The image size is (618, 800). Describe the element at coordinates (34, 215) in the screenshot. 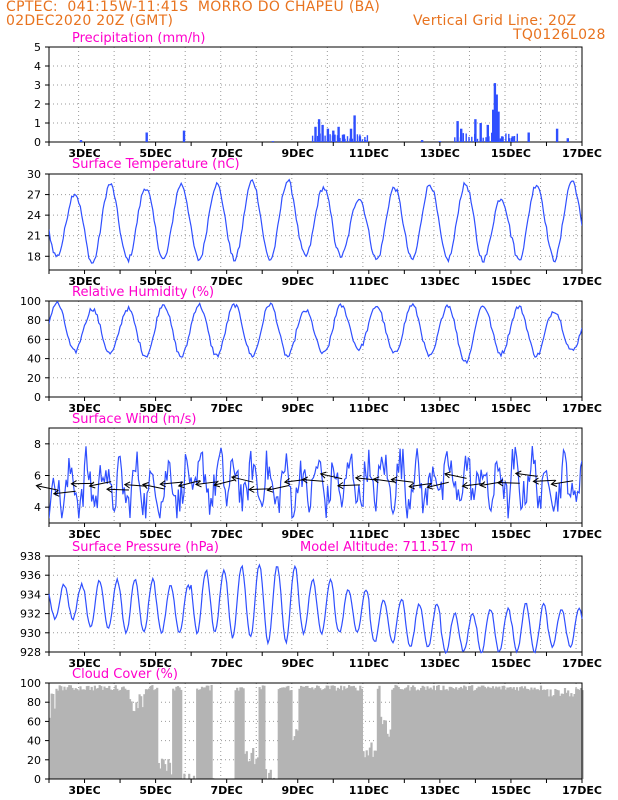

I see `y-tick-label: 24` at that location.